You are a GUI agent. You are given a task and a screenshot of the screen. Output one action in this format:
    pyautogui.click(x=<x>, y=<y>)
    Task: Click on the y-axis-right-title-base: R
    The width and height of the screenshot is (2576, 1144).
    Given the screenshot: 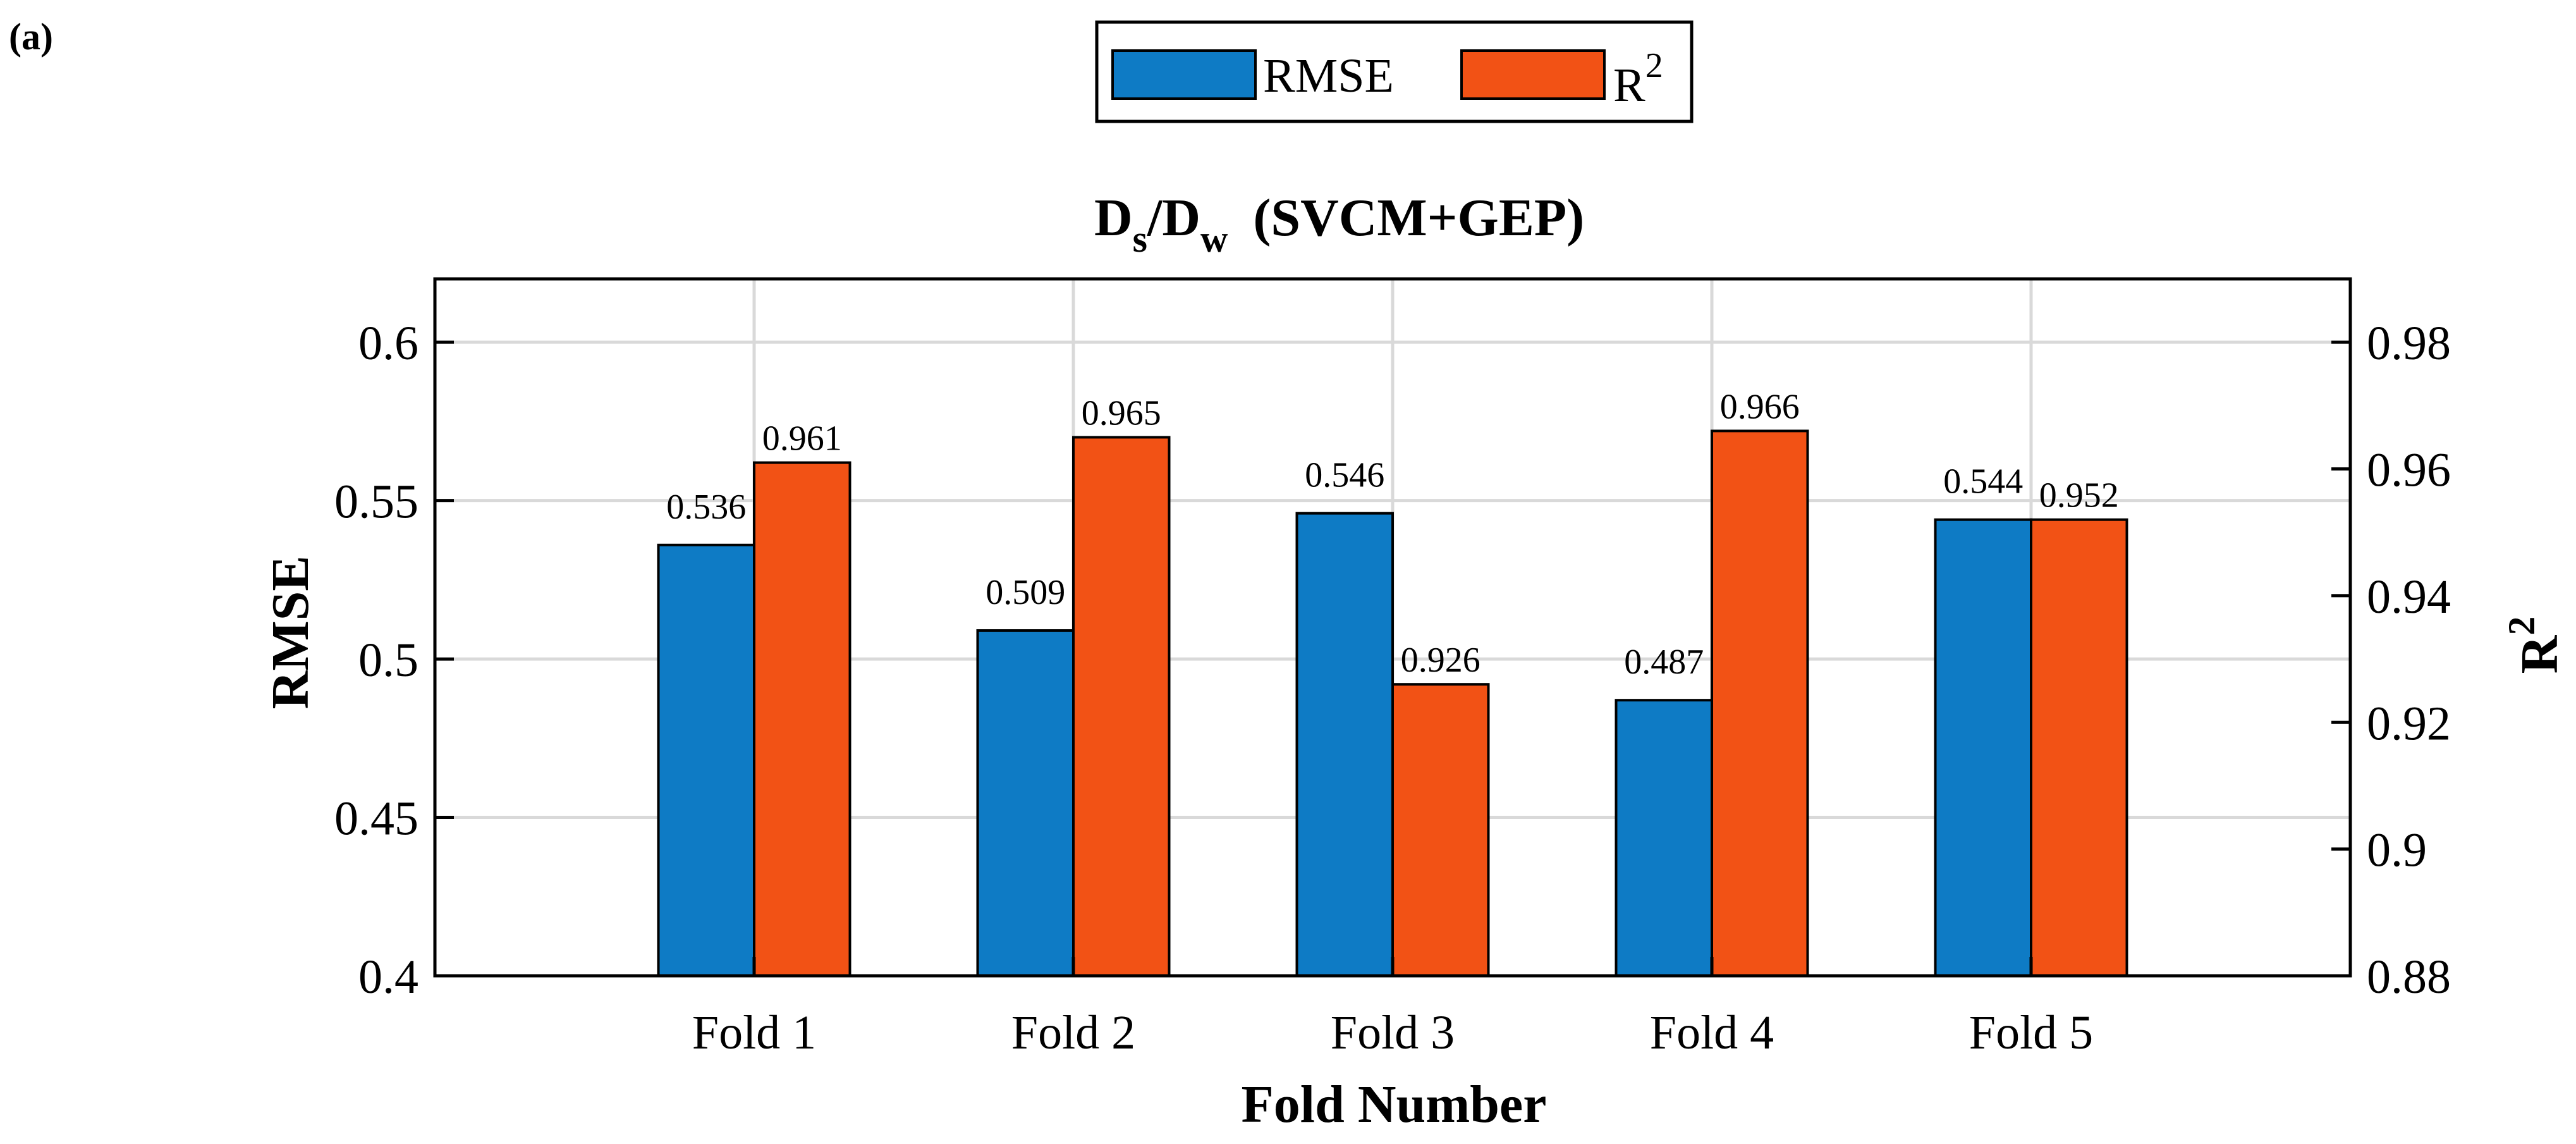 What is the action you would take?
    pyautogui.click(x=2539, y=653)
    